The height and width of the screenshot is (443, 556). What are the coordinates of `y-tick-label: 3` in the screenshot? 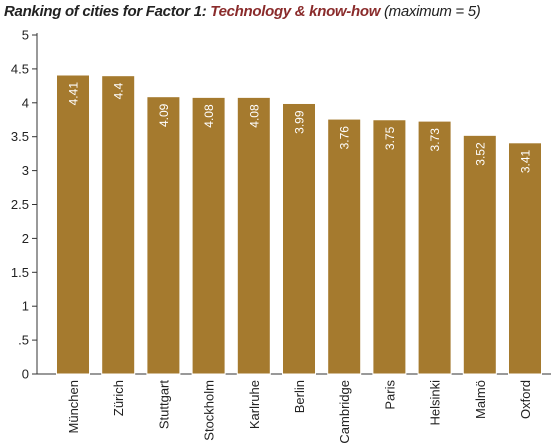 It's located at (25, 170).